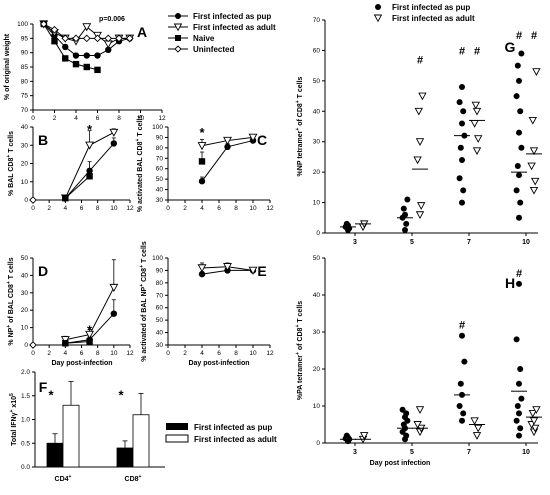 This screenshot has height=495, width=550. Describe the element at coordinates (77, 187) in the screenshot. I see `series-line` at that location.